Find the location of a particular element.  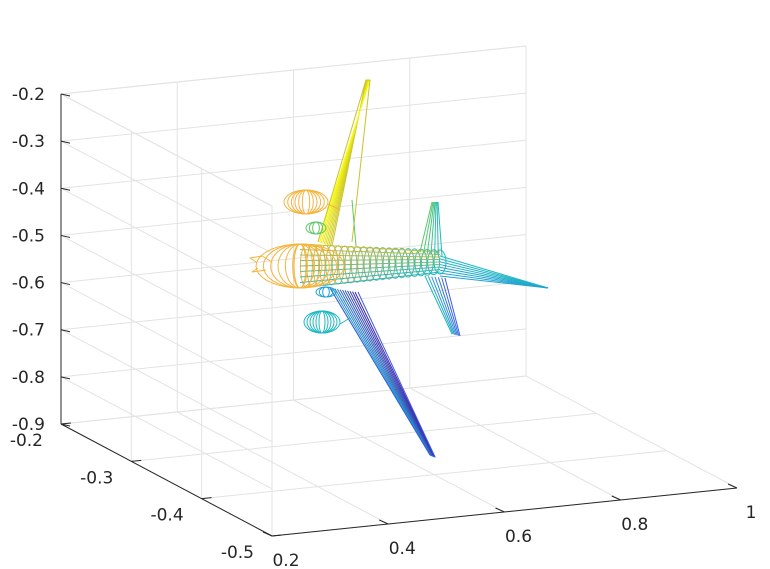

engine-lower-pylon is located at coordinates (345, 321).